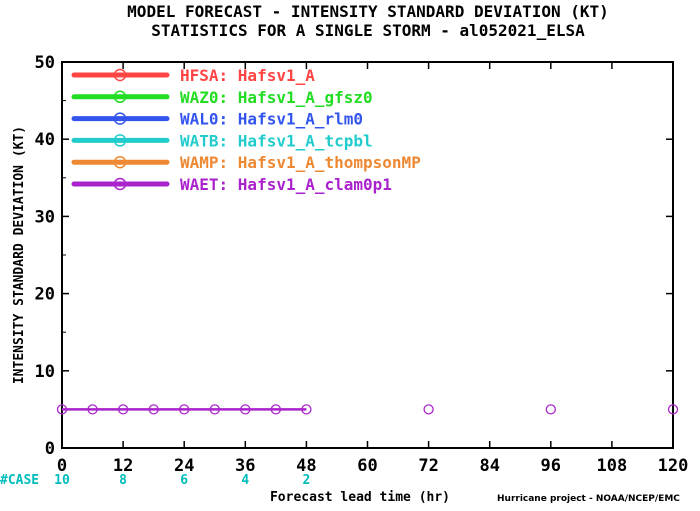  What do you see at coordinates (19, 255) in the screenshot?
I see `y-axis-label: INTENSITY STANDARD DEVIATION (KT)` at bounding box center [19, 255].